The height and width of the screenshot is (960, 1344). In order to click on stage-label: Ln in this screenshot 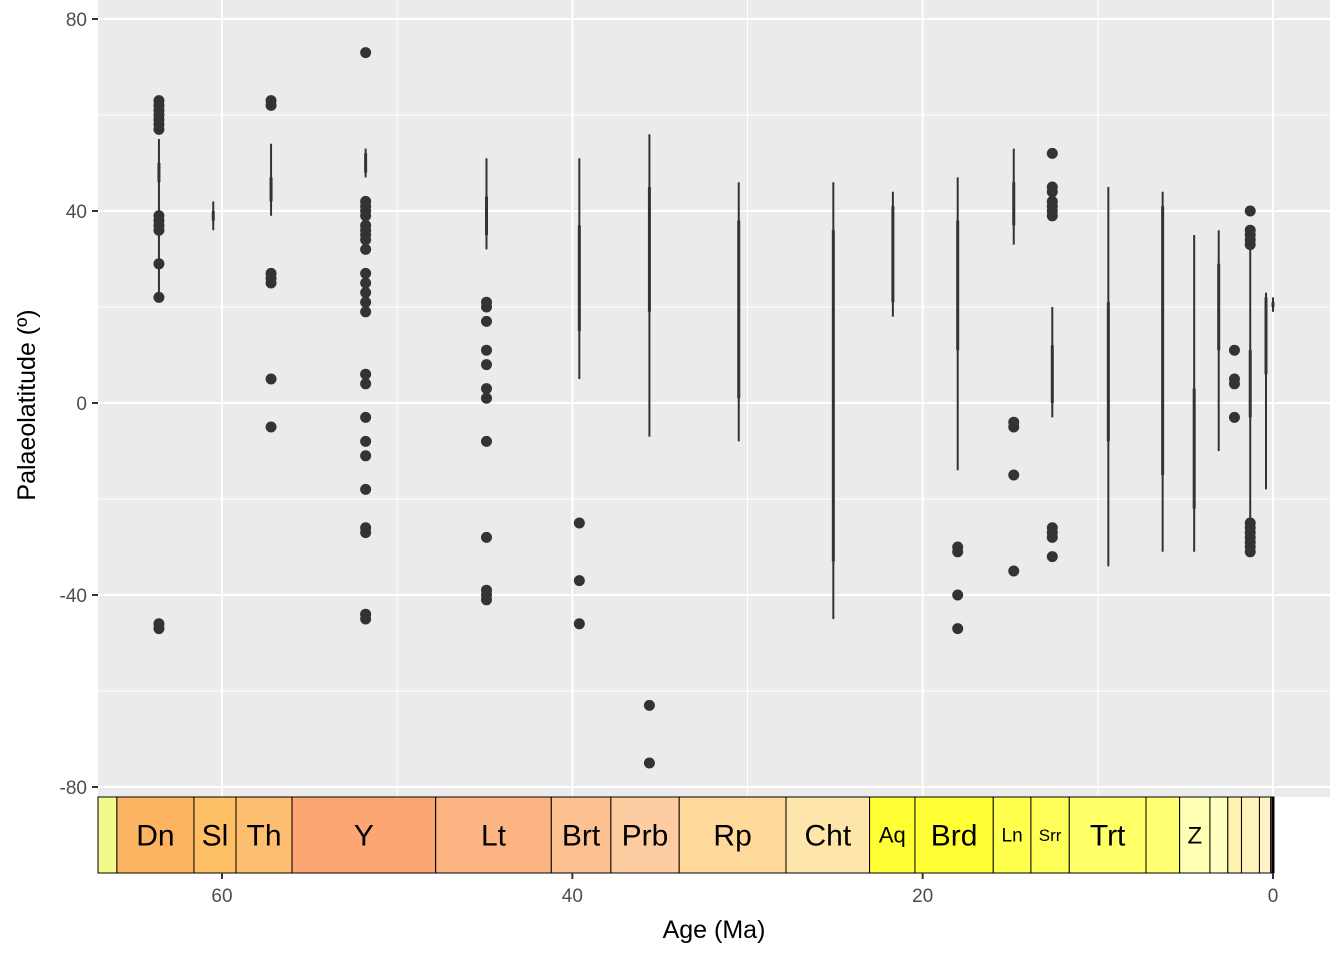, I will do `click(1012, 836)`.